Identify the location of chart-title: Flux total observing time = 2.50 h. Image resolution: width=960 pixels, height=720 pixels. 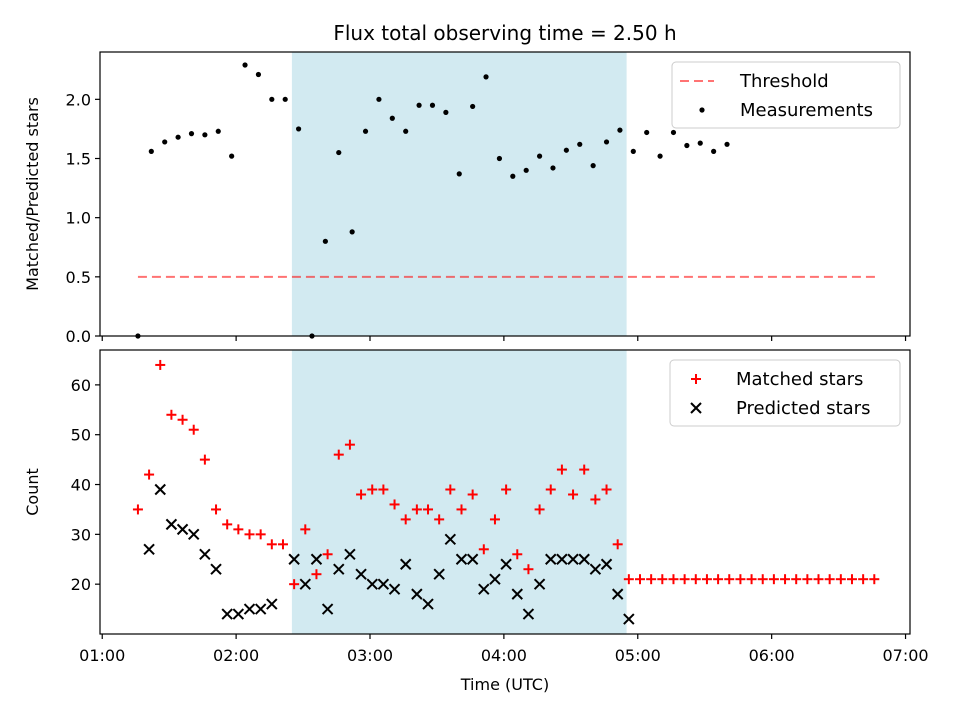
(504, 33).